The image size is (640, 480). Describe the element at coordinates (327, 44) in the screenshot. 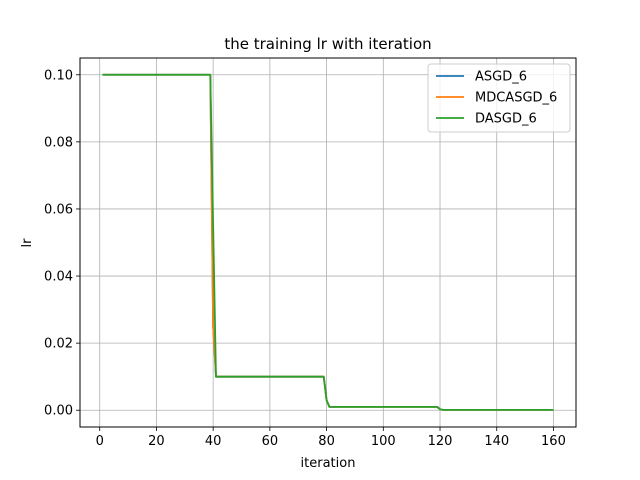

I see `chart-title: the training lr with iteration` at that location.